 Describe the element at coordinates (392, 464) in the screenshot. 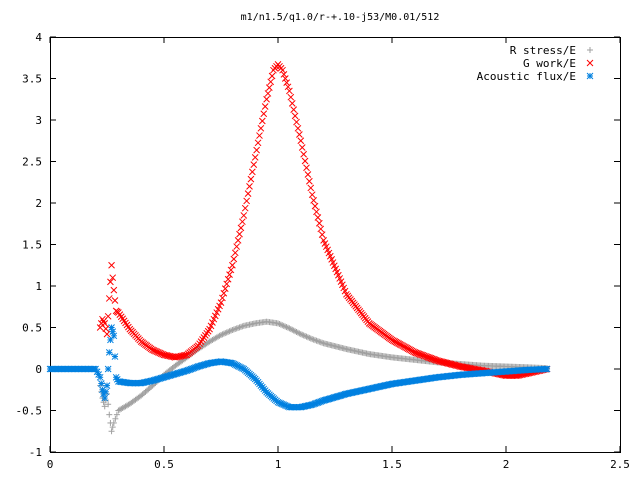

I see `x-tick-label: 1.5` at that location.